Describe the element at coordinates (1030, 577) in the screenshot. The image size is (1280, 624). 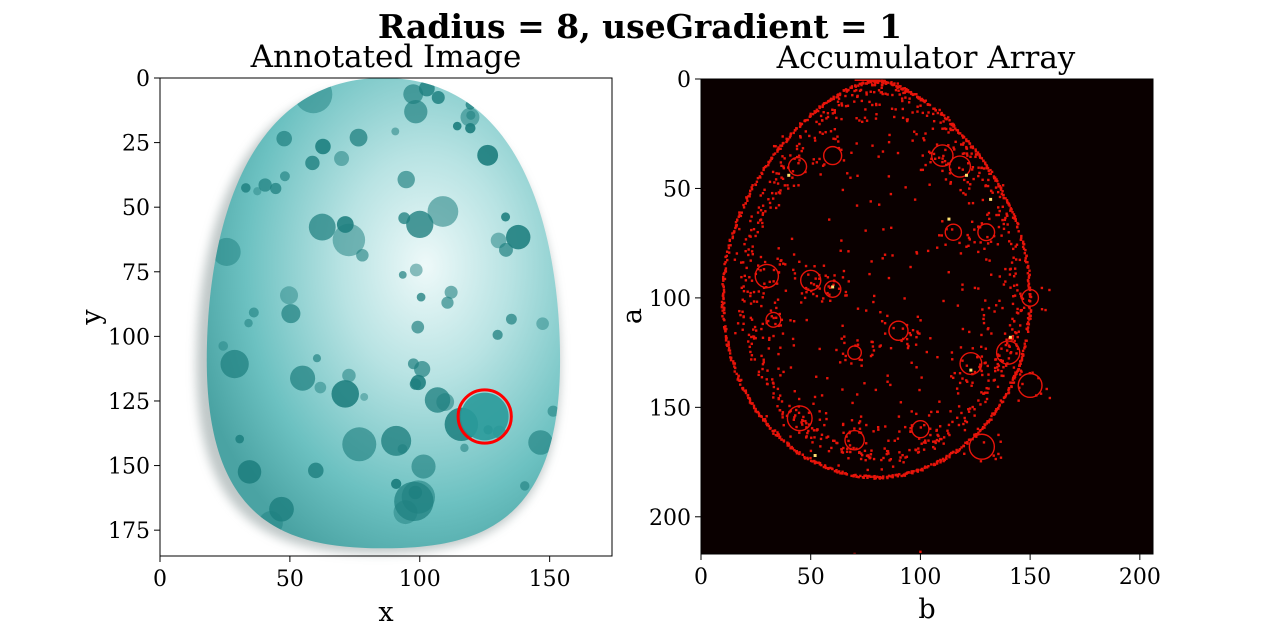
I see `panel2-x-tick-label: 150` at that location.